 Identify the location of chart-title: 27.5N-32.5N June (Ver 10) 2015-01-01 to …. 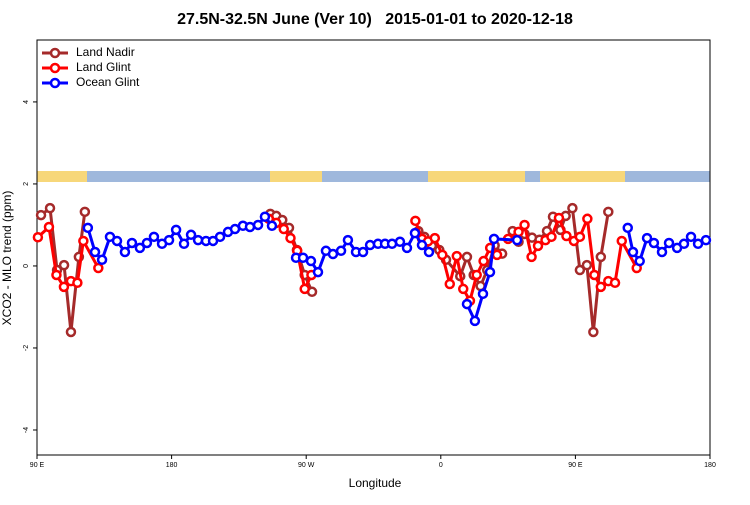
(375, 19).